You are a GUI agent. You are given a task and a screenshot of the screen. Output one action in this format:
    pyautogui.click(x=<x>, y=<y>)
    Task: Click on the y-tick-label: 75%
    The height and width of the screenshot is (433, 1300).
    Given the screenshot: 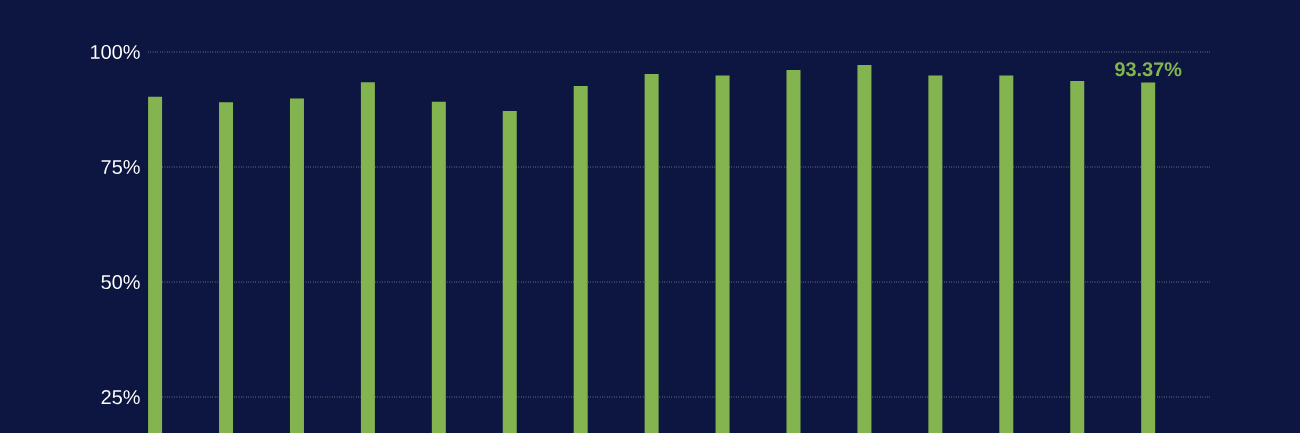 What is the action you would take?
    pyautogui.click(x=120, y=167)
    